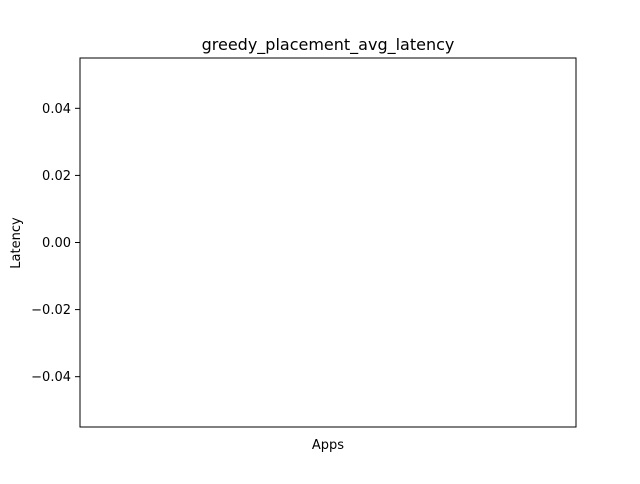 This screenshot has width=640, height=484. What do you see at coordinates (16, 243) in the screenshot?
I see `y-axis-label: Latency` at bounding box center [16, 243].